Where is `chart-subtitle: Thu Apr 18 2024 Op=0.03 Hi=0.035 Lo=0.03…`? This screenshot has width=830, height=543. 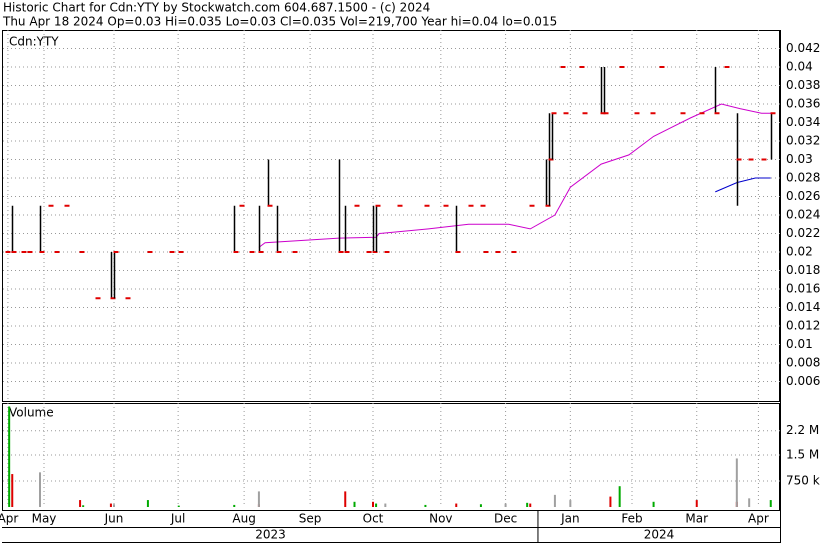 chart-subtitle: Thu Apr 18 2024 Op=0.03 Hi=0.035 Lo=0.03… is located at coordinates (279, 22).